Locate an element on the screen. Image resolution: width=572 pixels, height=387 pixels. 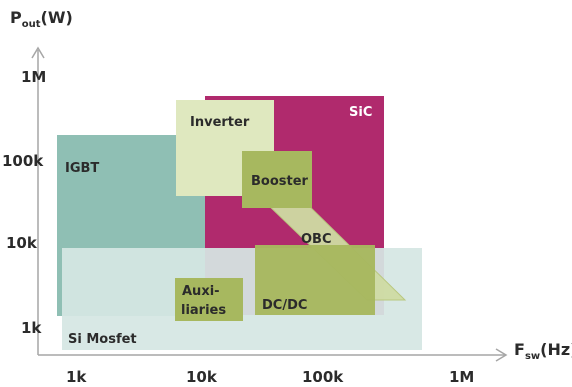
auxiliaries-label-line2: liaries is located at coordinates (203, 310).